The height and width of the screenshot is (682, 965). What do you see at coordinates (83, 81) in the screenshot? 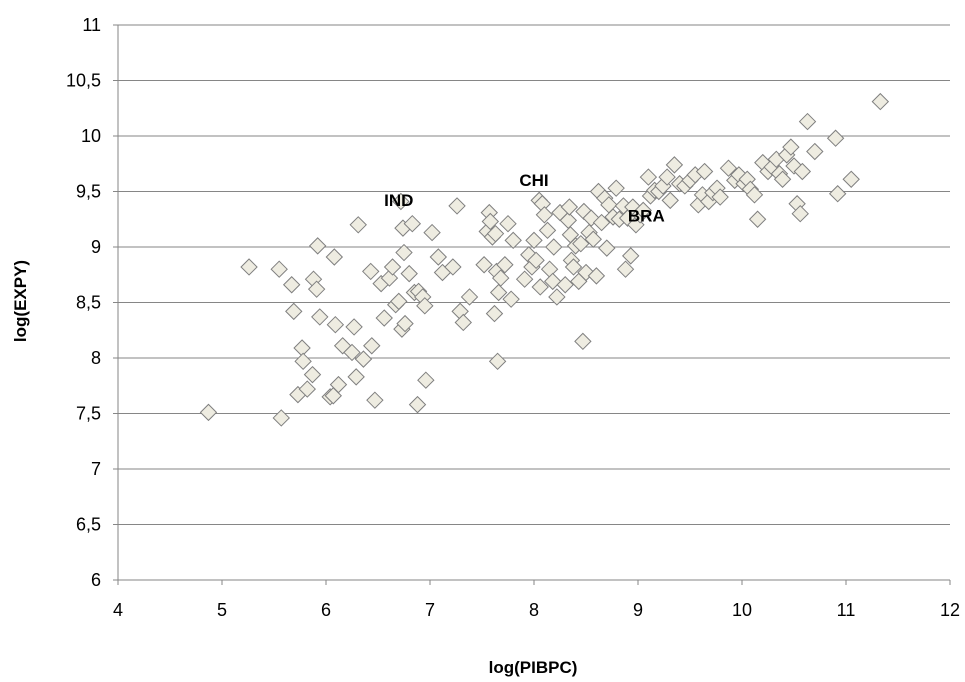
I see `y-tick-label: 10,5` at bounding box center [83, 81].